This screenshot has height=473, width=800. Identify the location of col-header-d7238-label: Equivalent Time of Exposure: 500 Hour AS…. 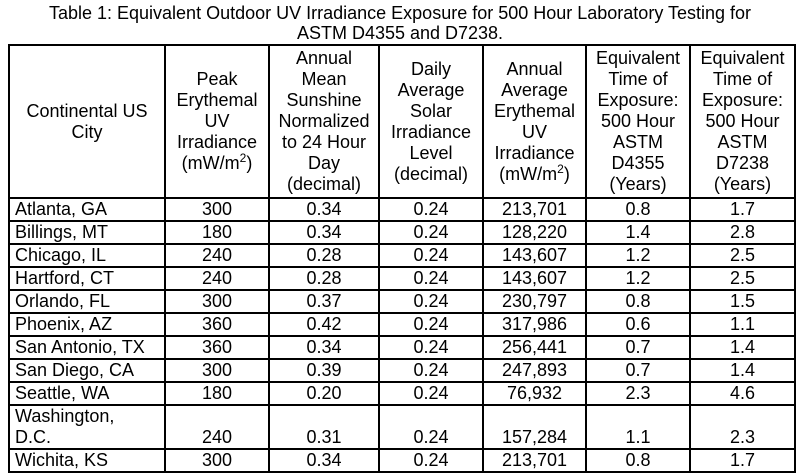
(742, 121).